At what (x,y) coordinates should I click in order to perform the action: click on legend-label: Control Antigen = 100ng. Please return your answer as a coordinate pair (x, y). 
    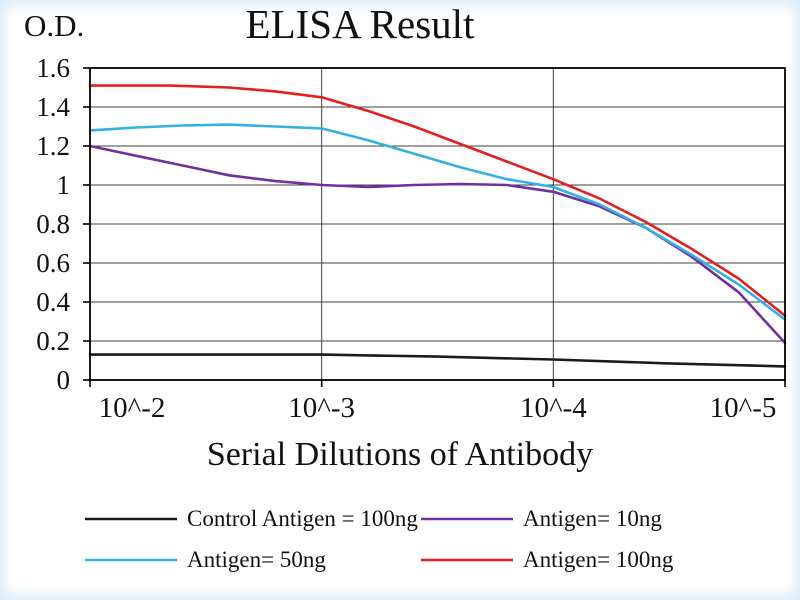
    Looking at the image, I should click on (302, 518).